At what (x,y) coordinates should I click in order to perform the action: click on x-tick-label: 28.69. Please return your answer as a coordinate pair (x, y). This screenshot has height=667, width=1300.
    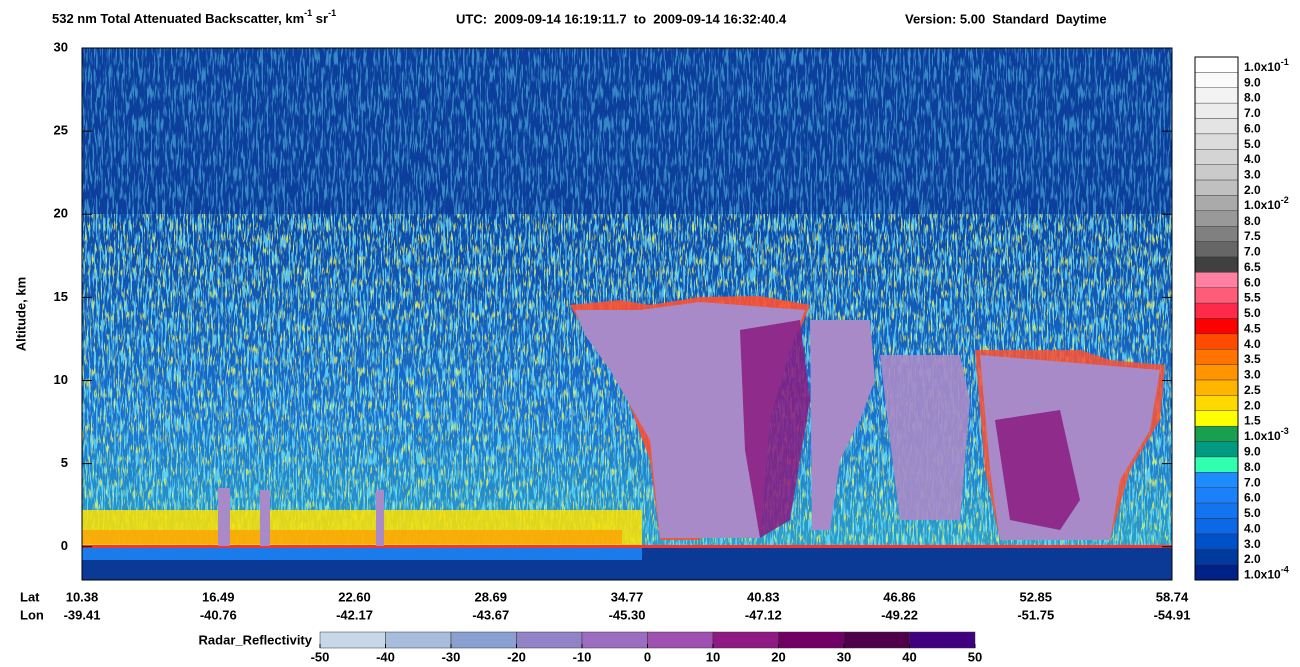
    Looking at the image, I should click on (490, 596).